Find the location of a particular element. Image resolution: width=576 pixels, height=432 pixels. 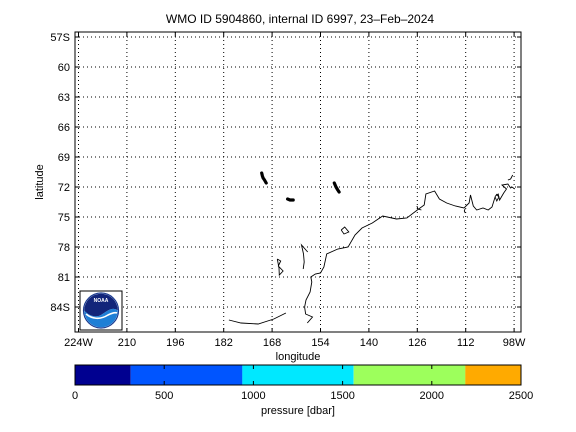

lat-tick-label: 84S is located at coordinates (60, 308).